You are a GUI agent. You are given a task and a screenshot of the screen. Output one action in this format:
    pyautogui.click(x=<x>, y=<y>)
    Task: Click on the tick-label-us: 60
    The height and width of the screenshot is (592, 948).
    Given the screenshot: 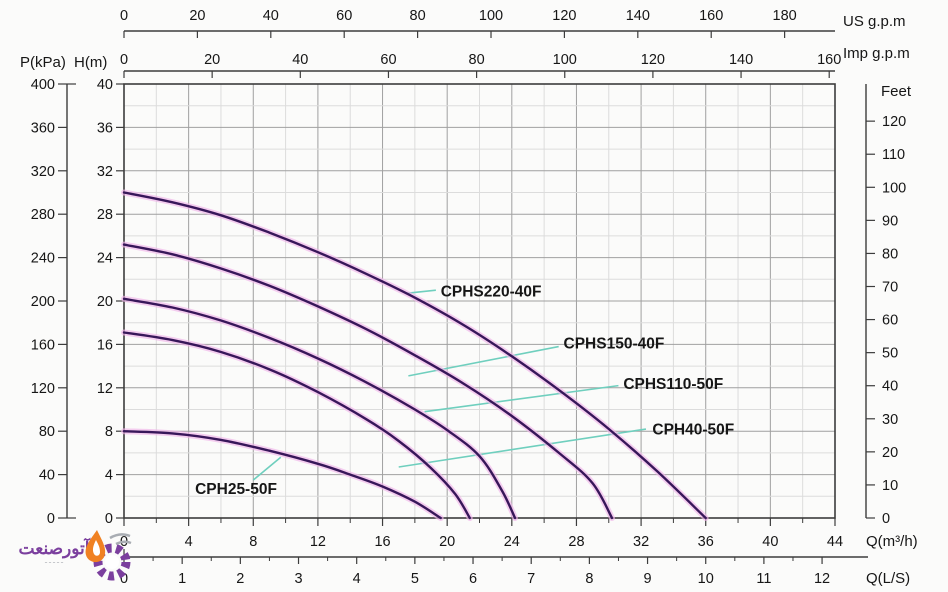 What is the action you would take?
    pyautogui.click(x=344, y=16)
    